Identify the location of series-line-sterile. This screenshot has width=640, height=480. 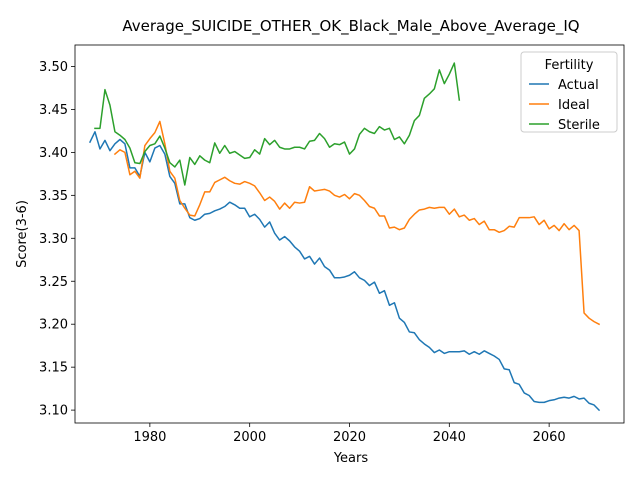
(277, 124).